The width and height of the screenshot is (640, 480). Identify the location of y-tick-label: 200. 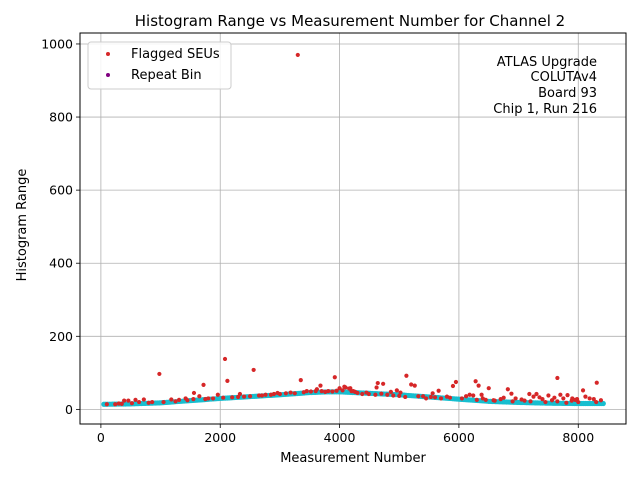
(61, 336).